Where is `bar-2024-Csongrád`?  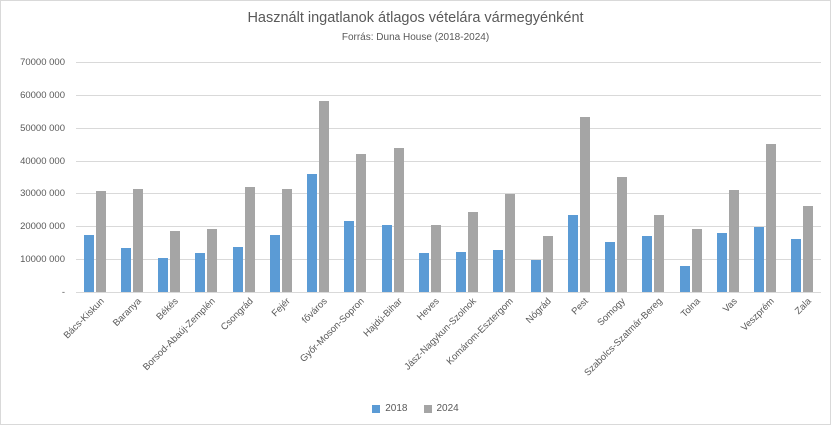
bar-2024-Csongrád is located at coordinates (249, 239).